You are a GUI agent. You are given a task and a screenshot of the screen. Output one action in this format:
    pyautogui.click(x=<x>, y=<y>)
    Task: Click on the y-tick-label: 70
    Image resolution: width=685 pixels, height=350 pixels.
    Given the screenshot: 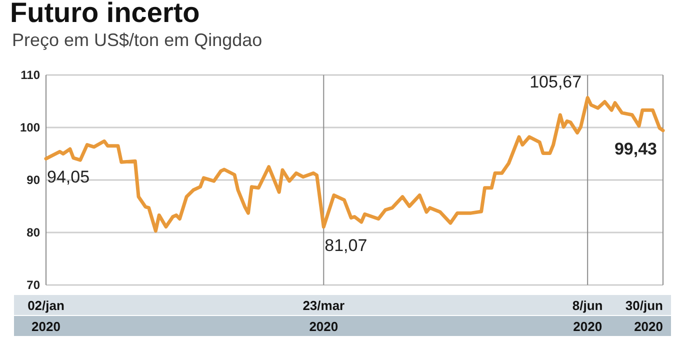 What is the action you would take?
    pyautogui.click(x=33, y=285)
    